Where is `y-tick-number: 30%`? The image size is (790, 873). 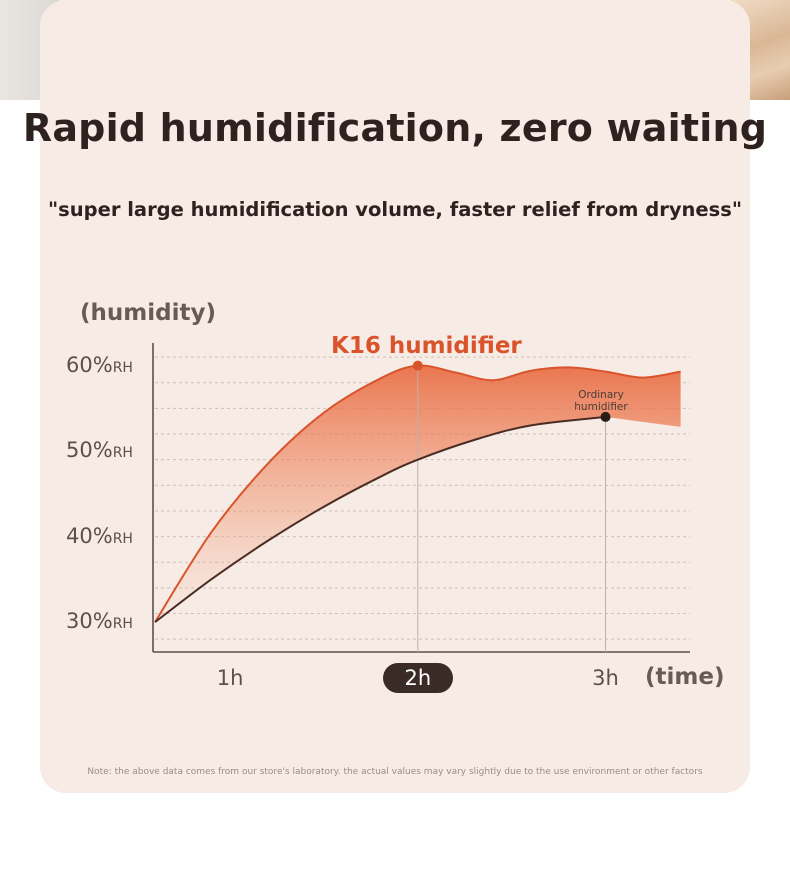 y-tick-number: 30% is located at coordinates (89, 621).